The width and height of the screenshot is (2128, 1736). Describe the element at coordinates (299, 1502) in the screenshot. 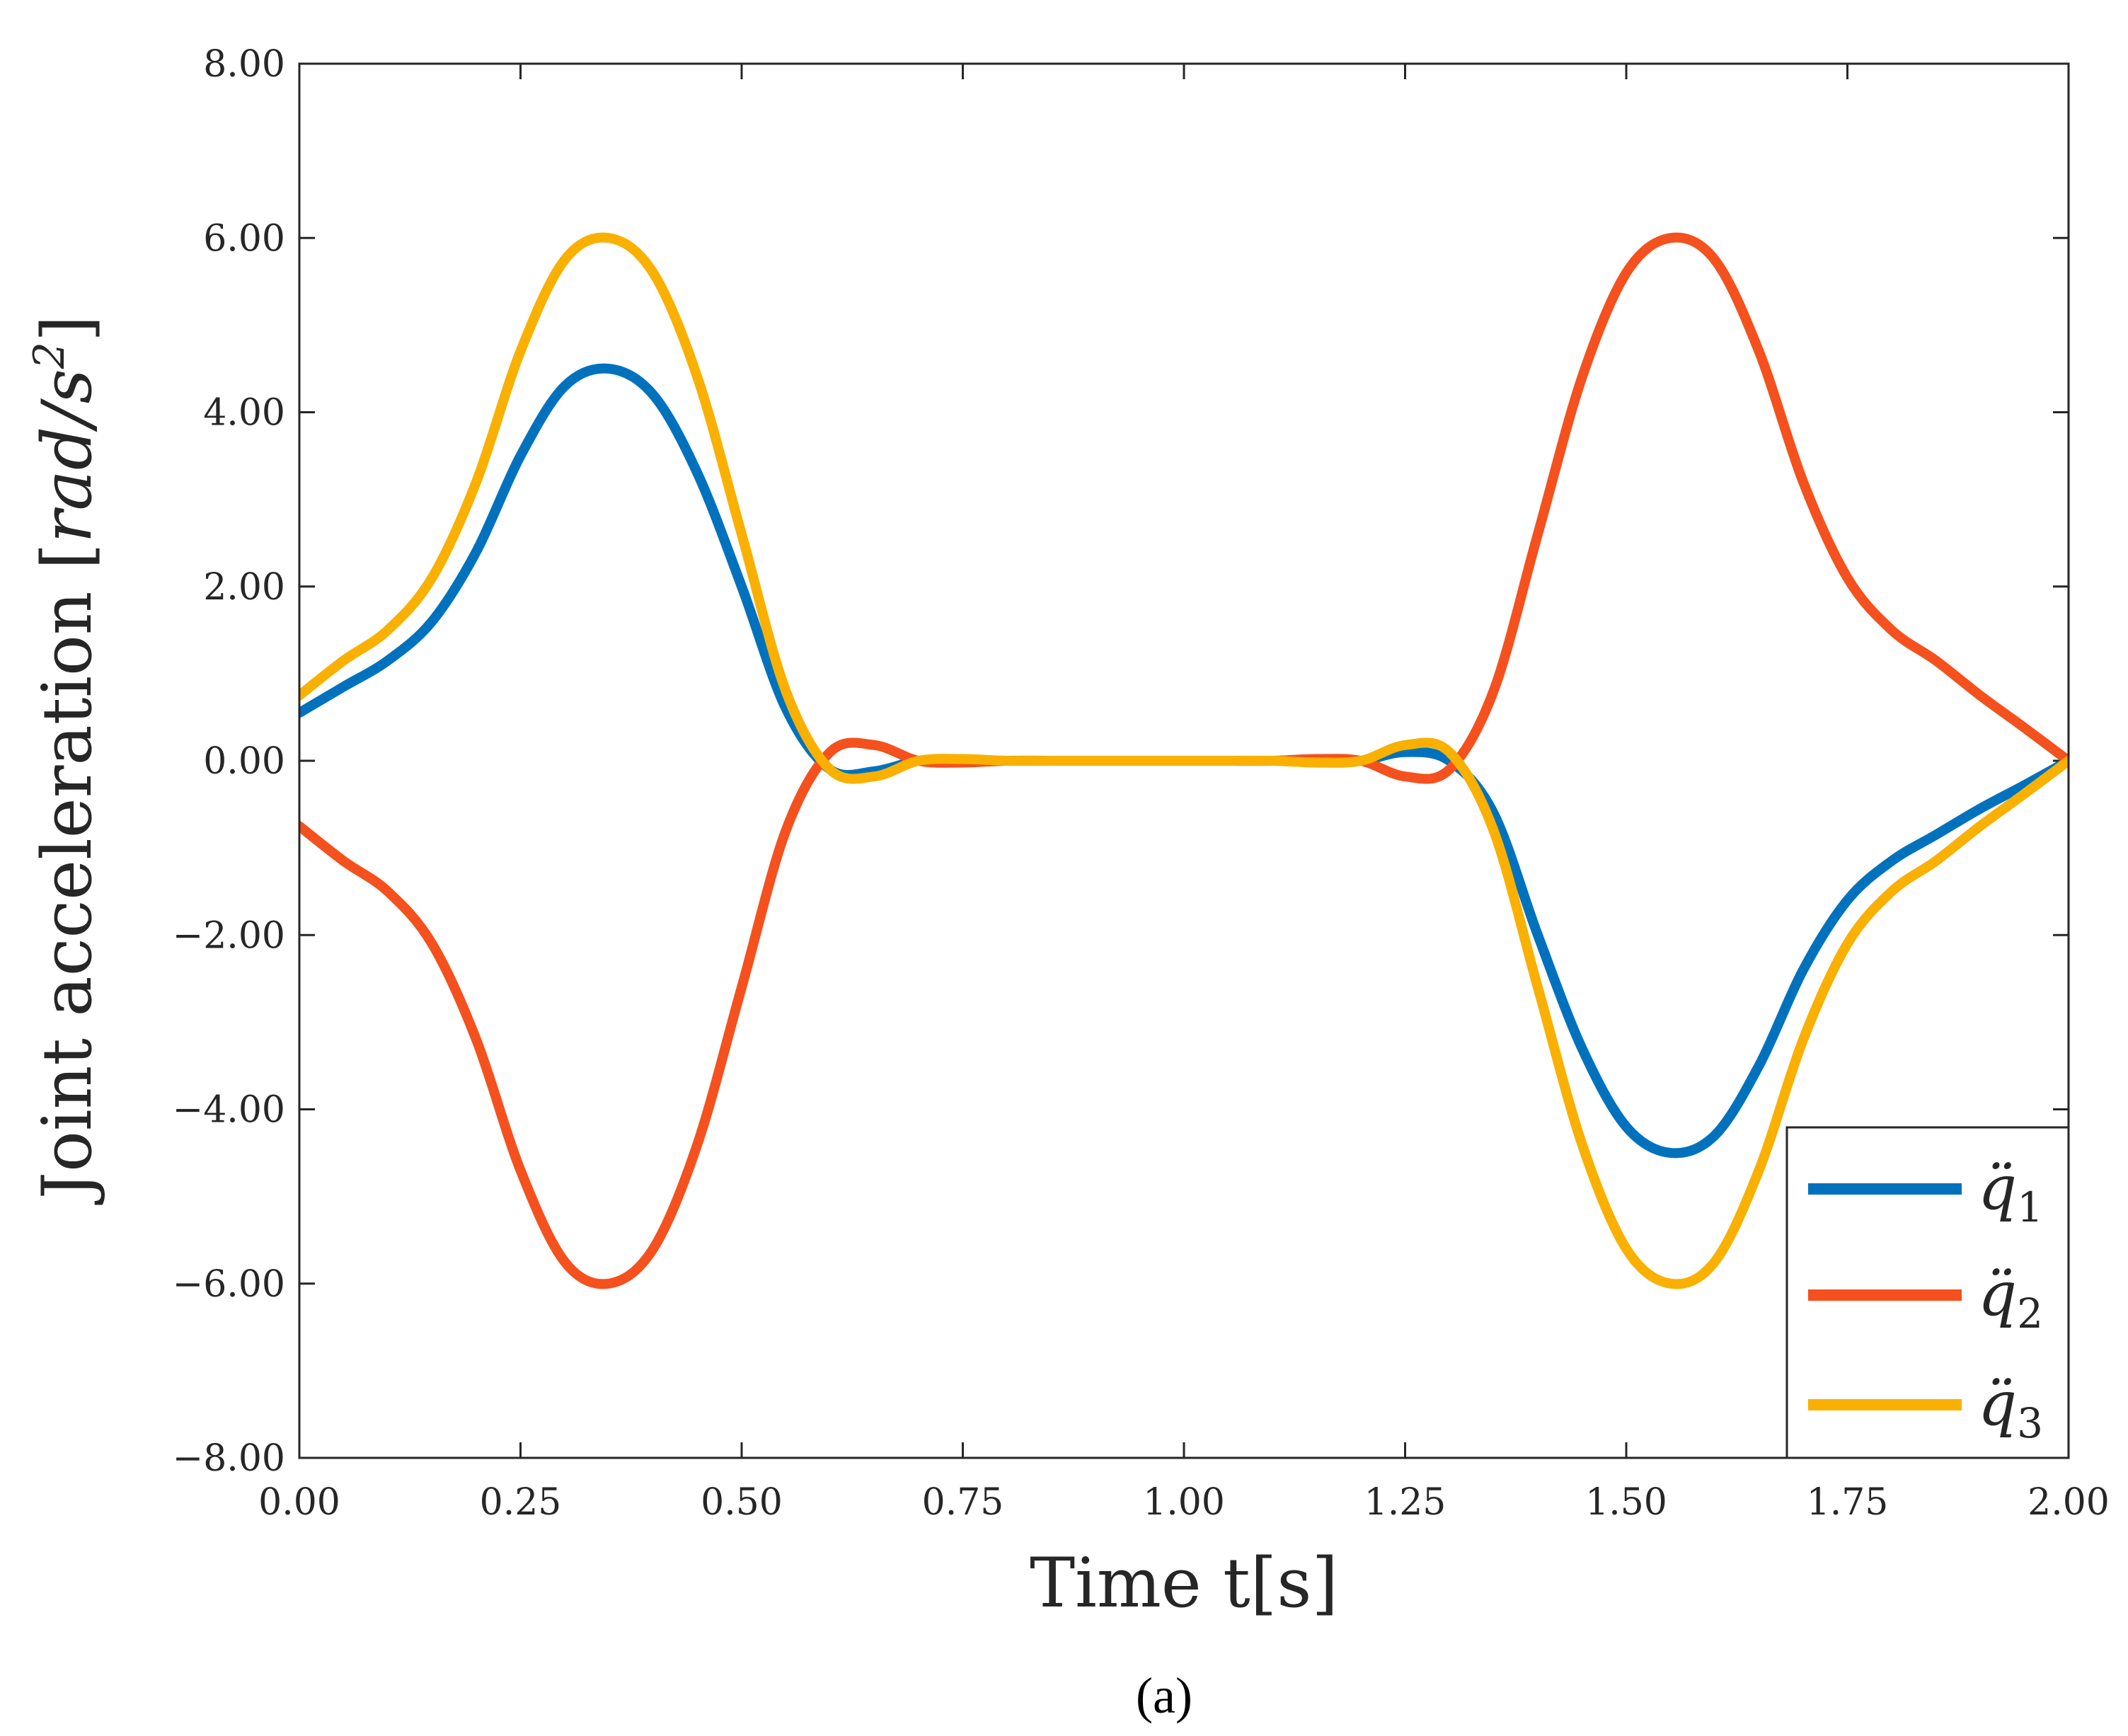

I see `x-tick-label: 0.00` at that location.